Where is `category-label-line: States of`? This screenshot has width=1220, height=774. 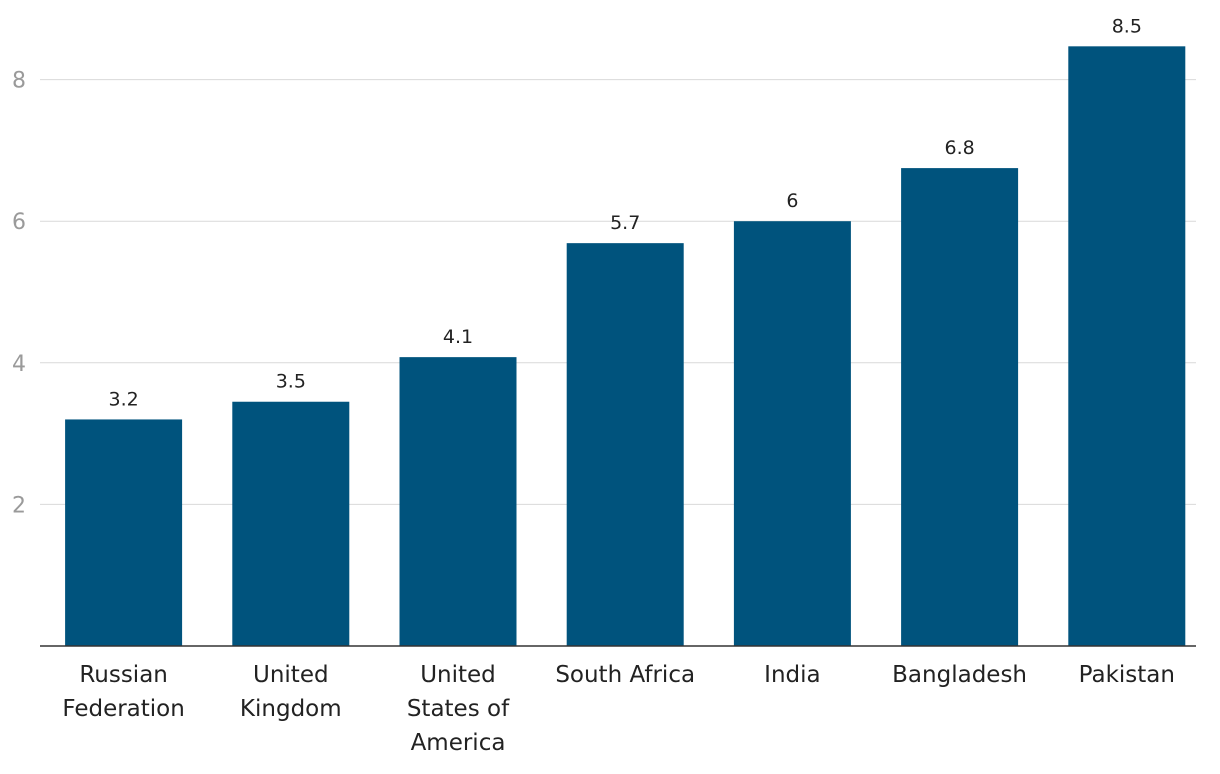
category-label-line: States of is located at coordinates (458, 709).